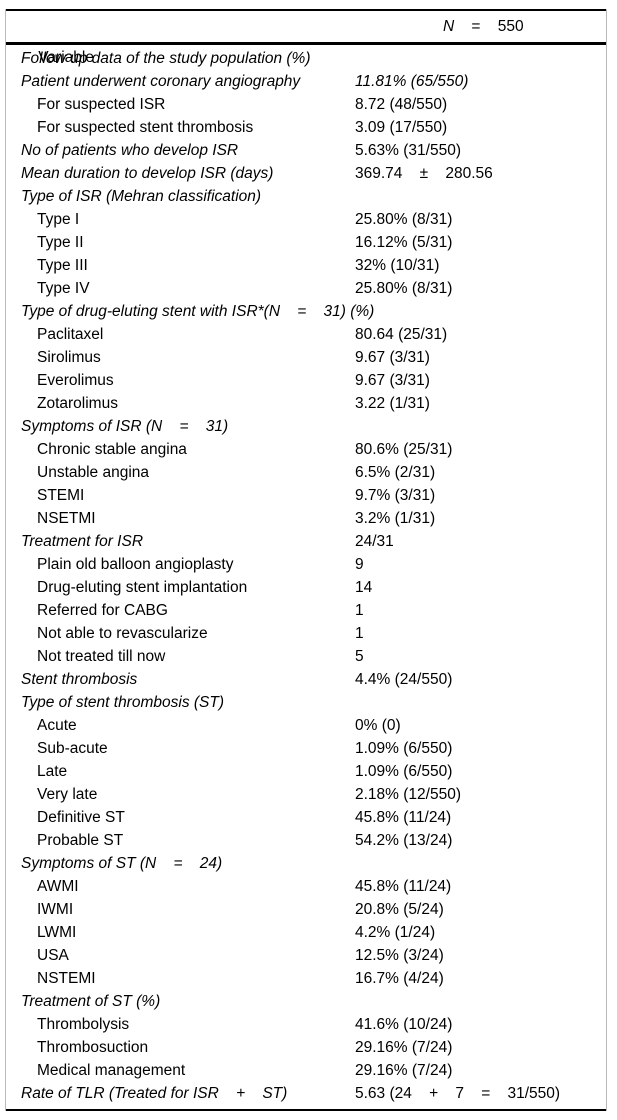 This screenshot has width=617, height=1120. What do you see at coordinates (306, 288) in the screenshot?
I see `table-row: Type IV 25.80% (8/31)` at bounding box center [306, 288].